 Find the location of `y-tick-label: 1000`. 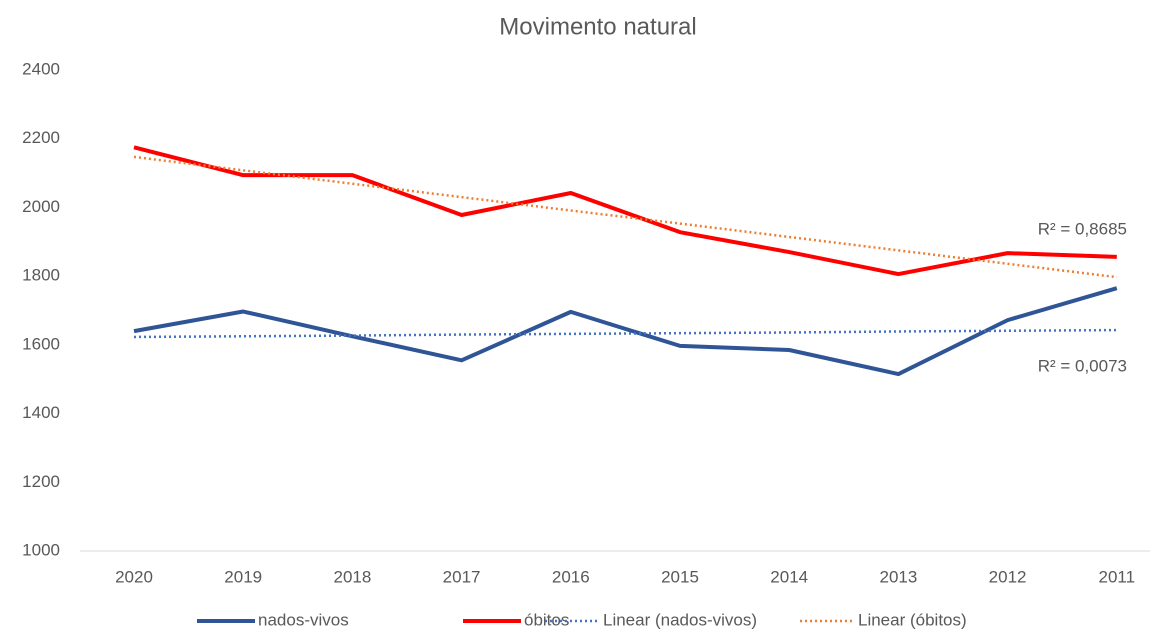

y-tick-label: 1000 is located at coordinates (41, 549).